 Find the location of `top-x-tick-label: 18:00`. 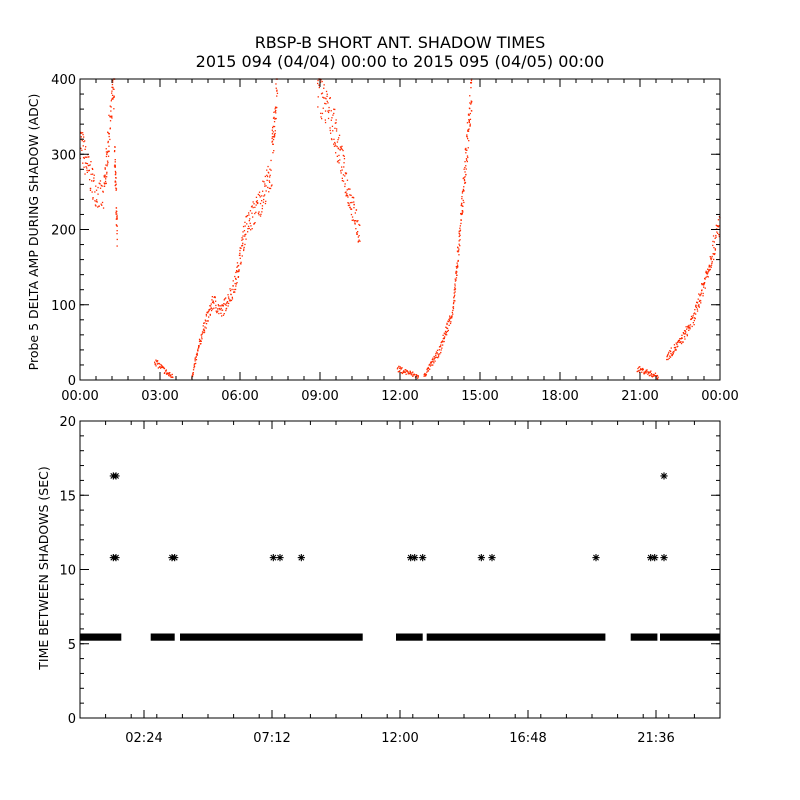

top-x-tick-label: 18:00 is located at coordinates (559, 396).